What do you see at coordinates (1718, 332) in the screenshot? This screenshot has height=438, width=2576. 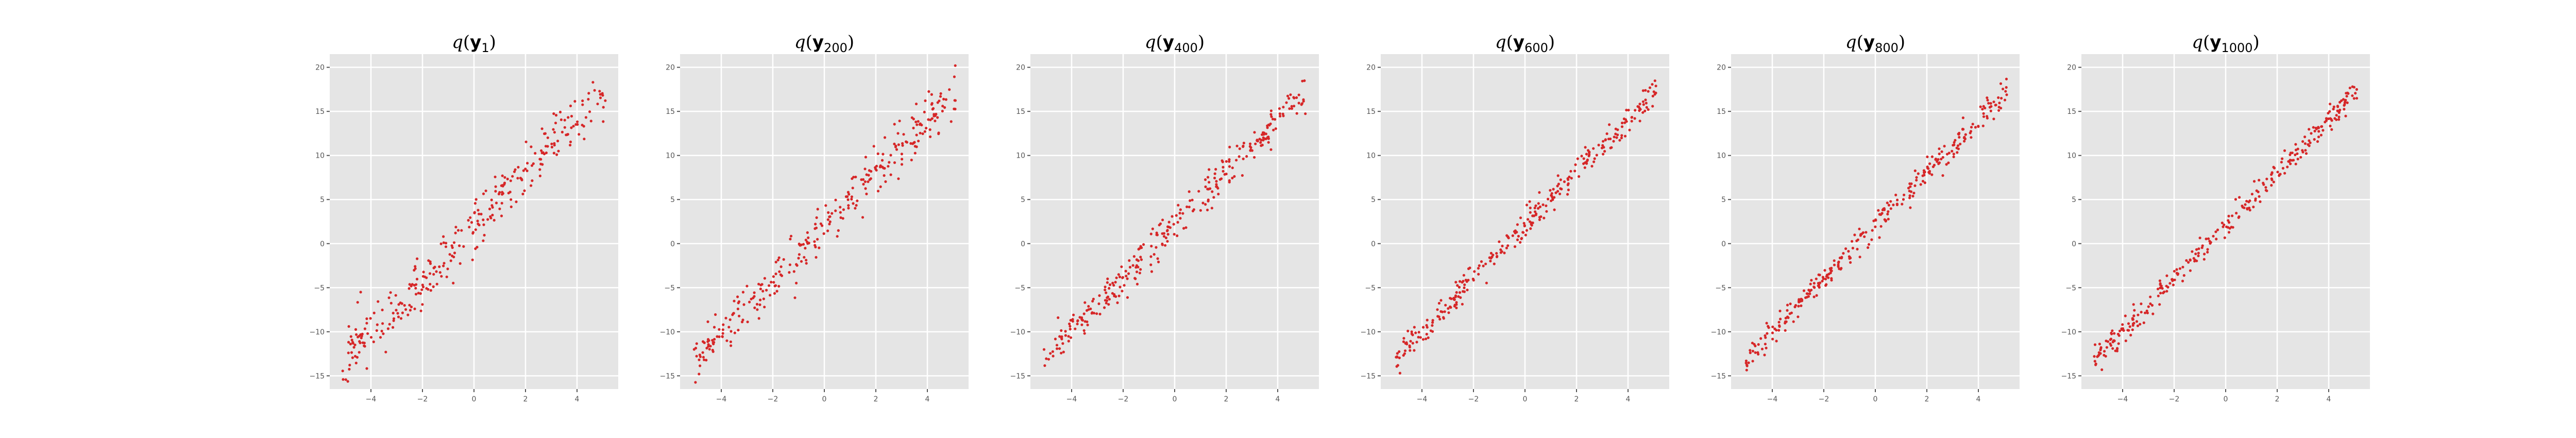 I see `y-tick-label: −10` at bounding box center [1718, 332].